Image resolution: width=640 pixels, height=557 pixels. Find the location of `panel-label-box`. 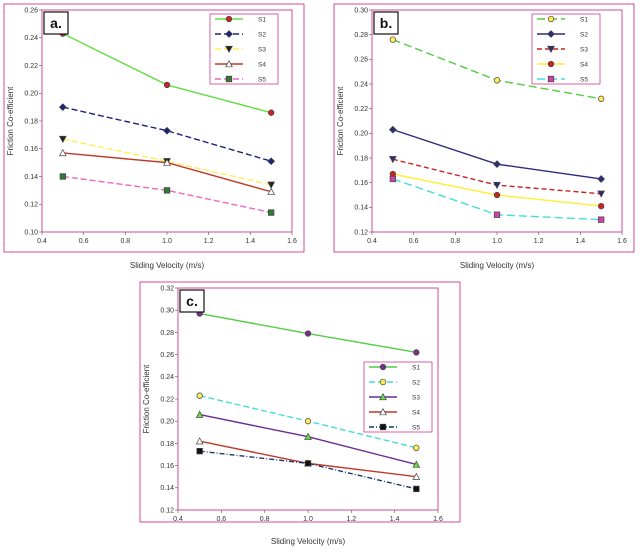

panel-label-box is located at coordinates (192, 301).